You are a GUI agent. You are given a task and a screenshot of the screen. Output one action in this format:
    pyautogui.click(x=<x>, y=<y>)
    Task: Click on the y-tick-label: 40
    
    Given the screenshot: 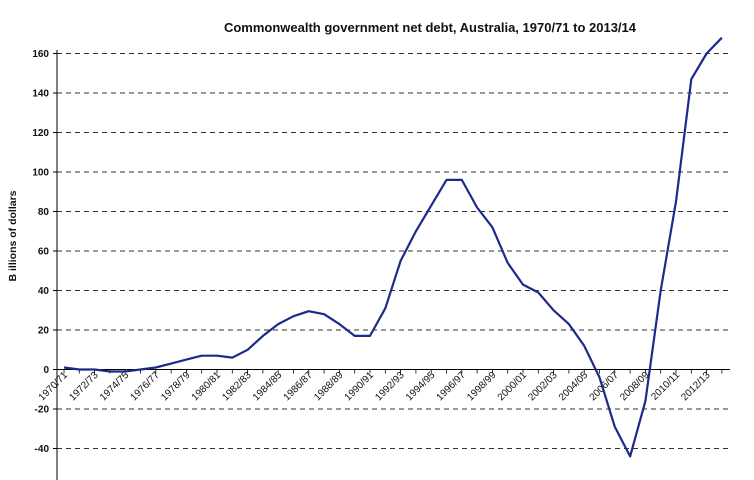 What is the action you would take?
    pyautogui.click(x=44, y=291)
    